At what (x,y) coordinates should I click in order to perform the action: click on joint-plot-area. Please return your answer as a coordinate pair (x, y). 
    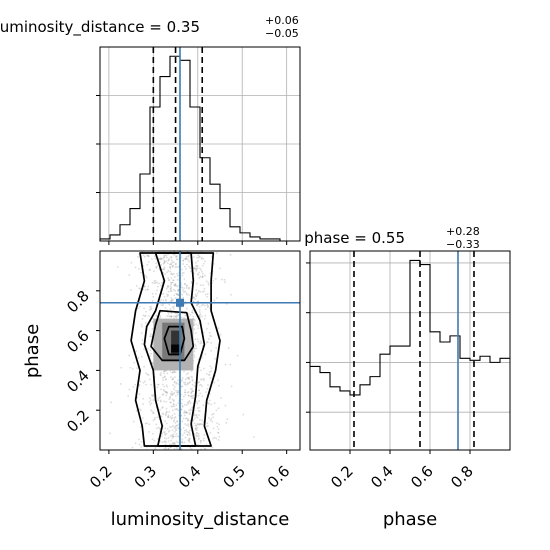
    Looking at the image, I should click on (200, 350).